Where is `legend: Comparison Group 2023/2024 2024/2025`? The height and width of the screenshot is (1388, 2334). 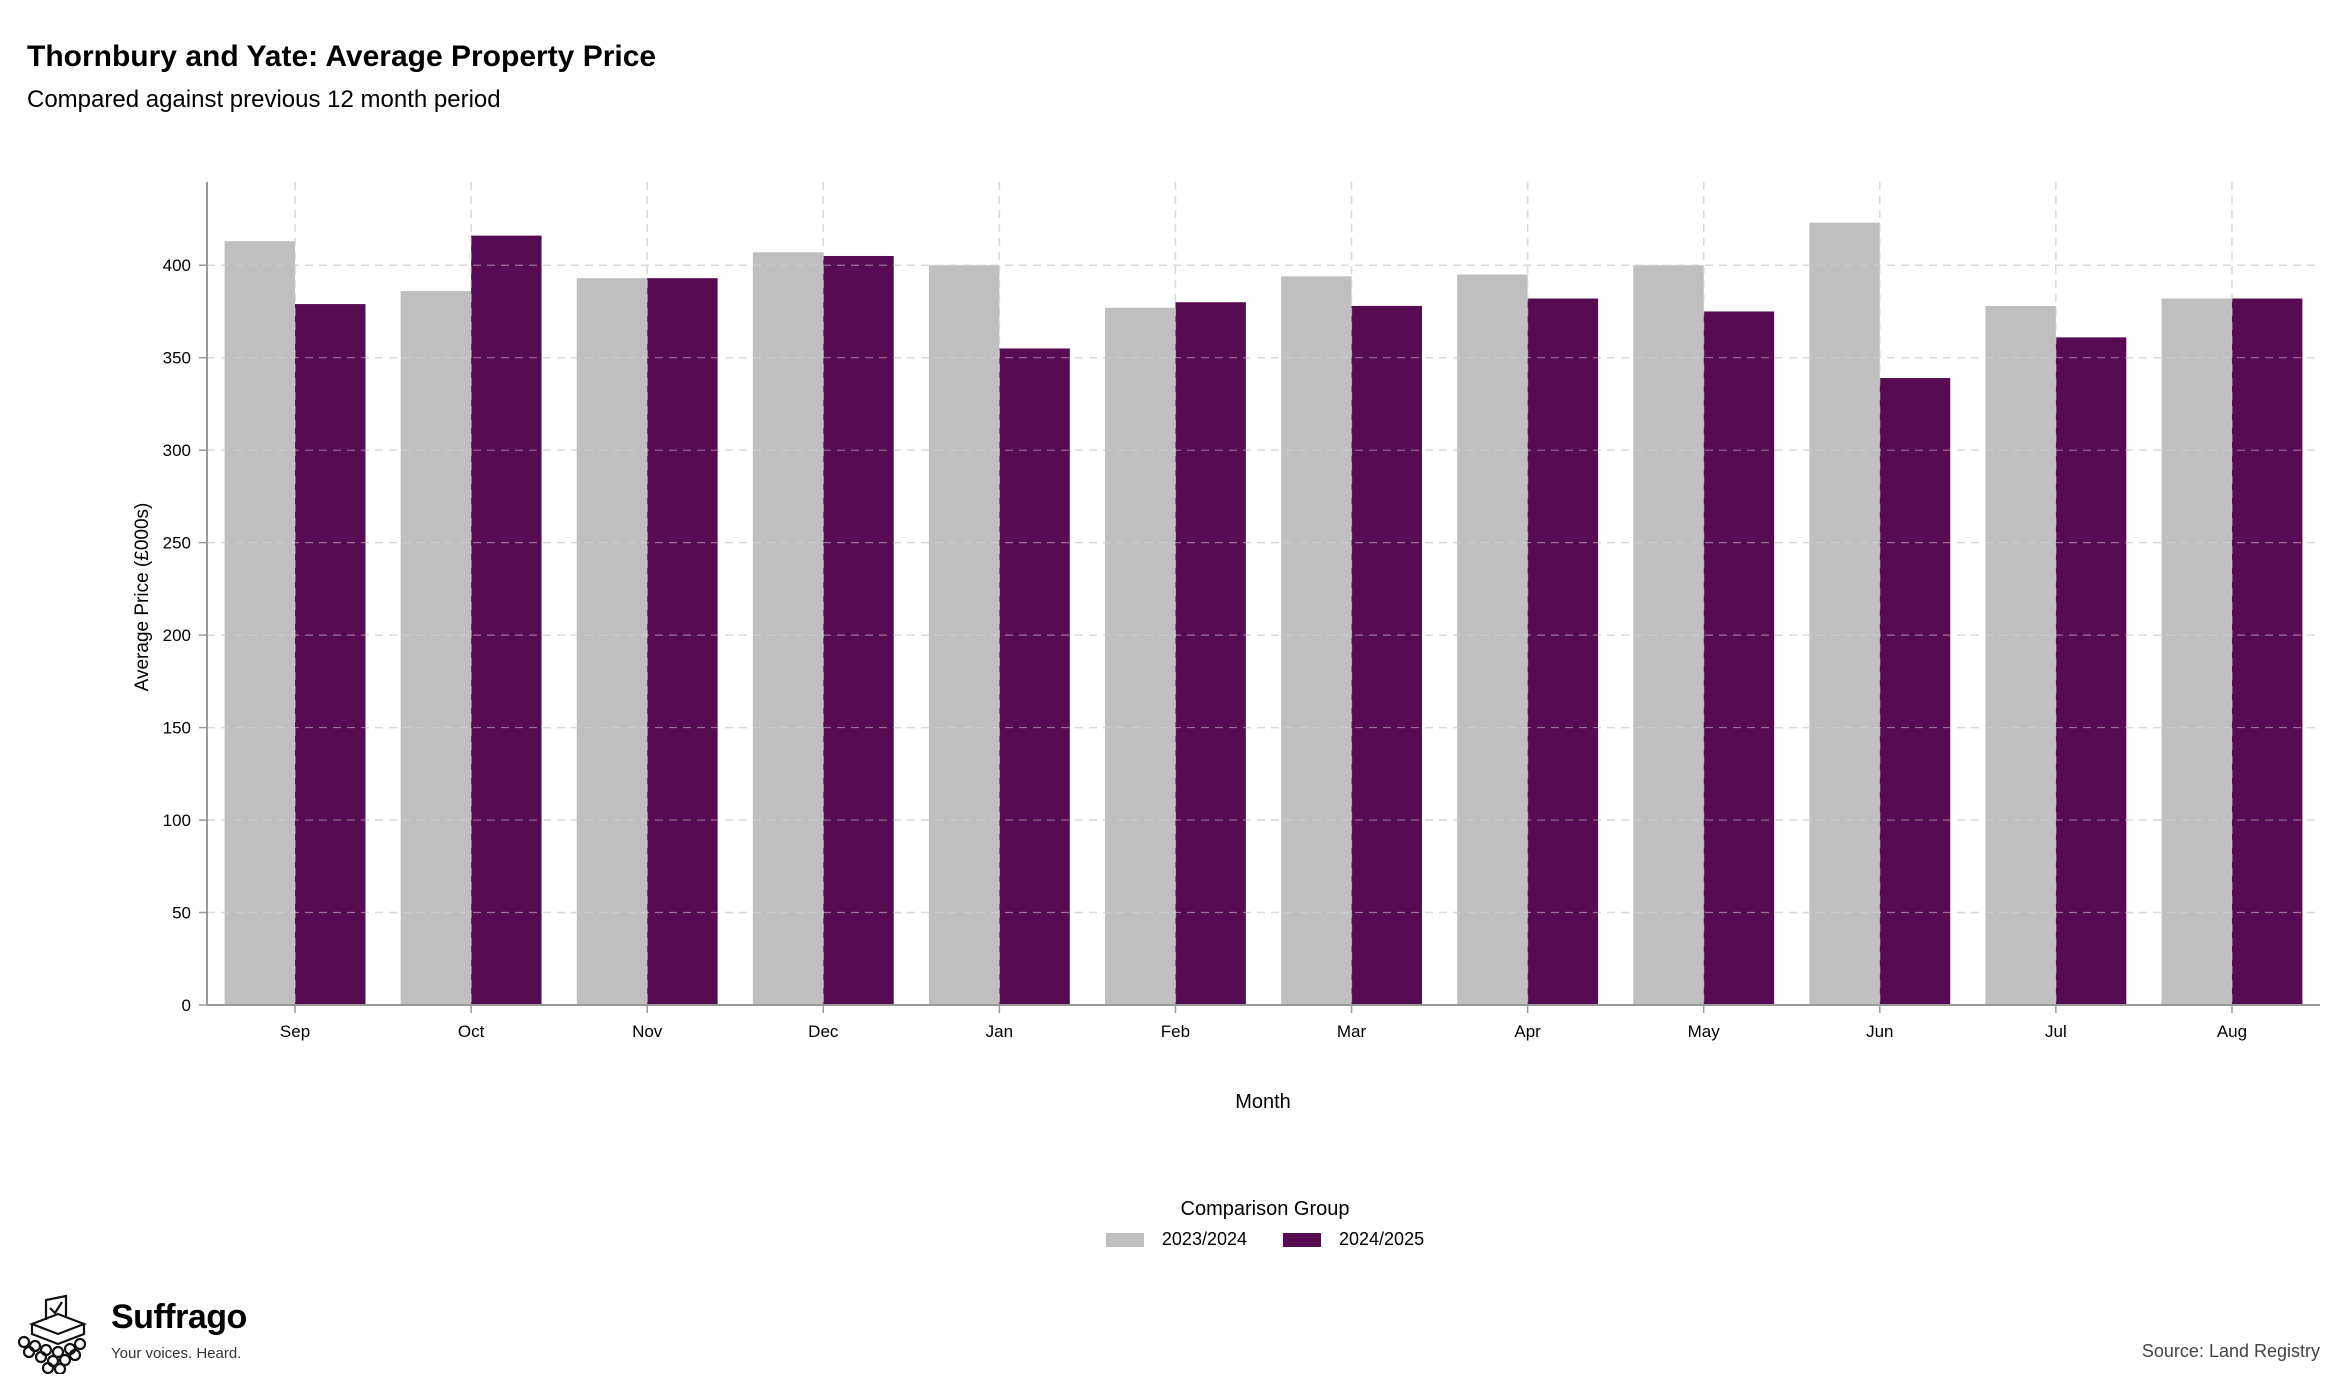 legend: Comparison Group 2023/2024 2024/2025 is located at coordinates (1265, 1224).